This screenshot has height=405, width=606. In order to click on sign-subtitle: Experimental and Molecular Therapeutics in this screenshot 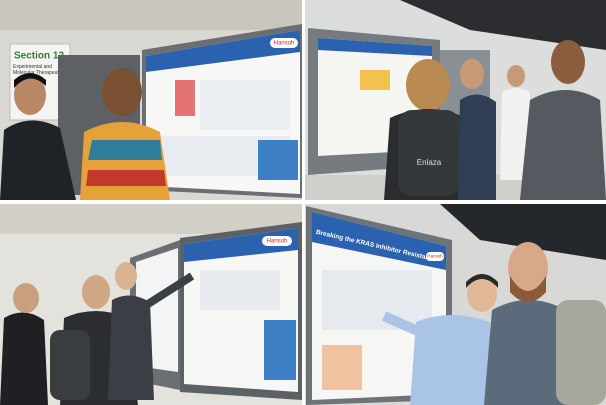, I will do `click(39, 70)`.